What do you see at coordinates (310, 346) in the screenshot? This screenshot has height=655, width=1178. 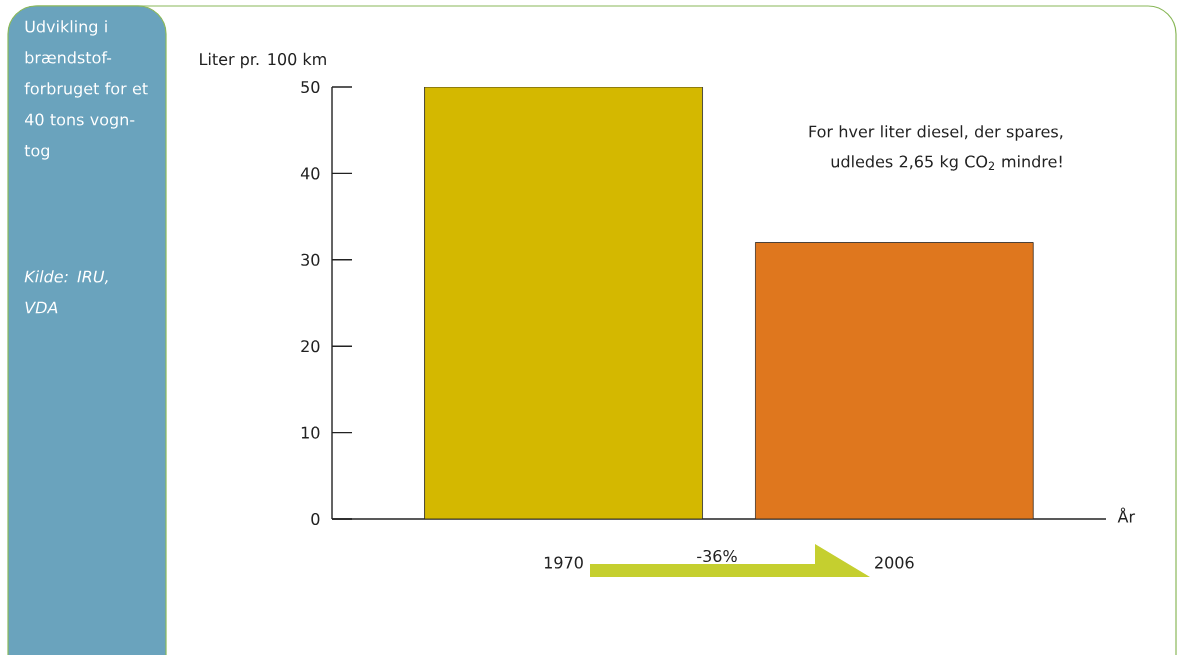 I see `y-tick-label: 20` at bounding box center [310, 346].